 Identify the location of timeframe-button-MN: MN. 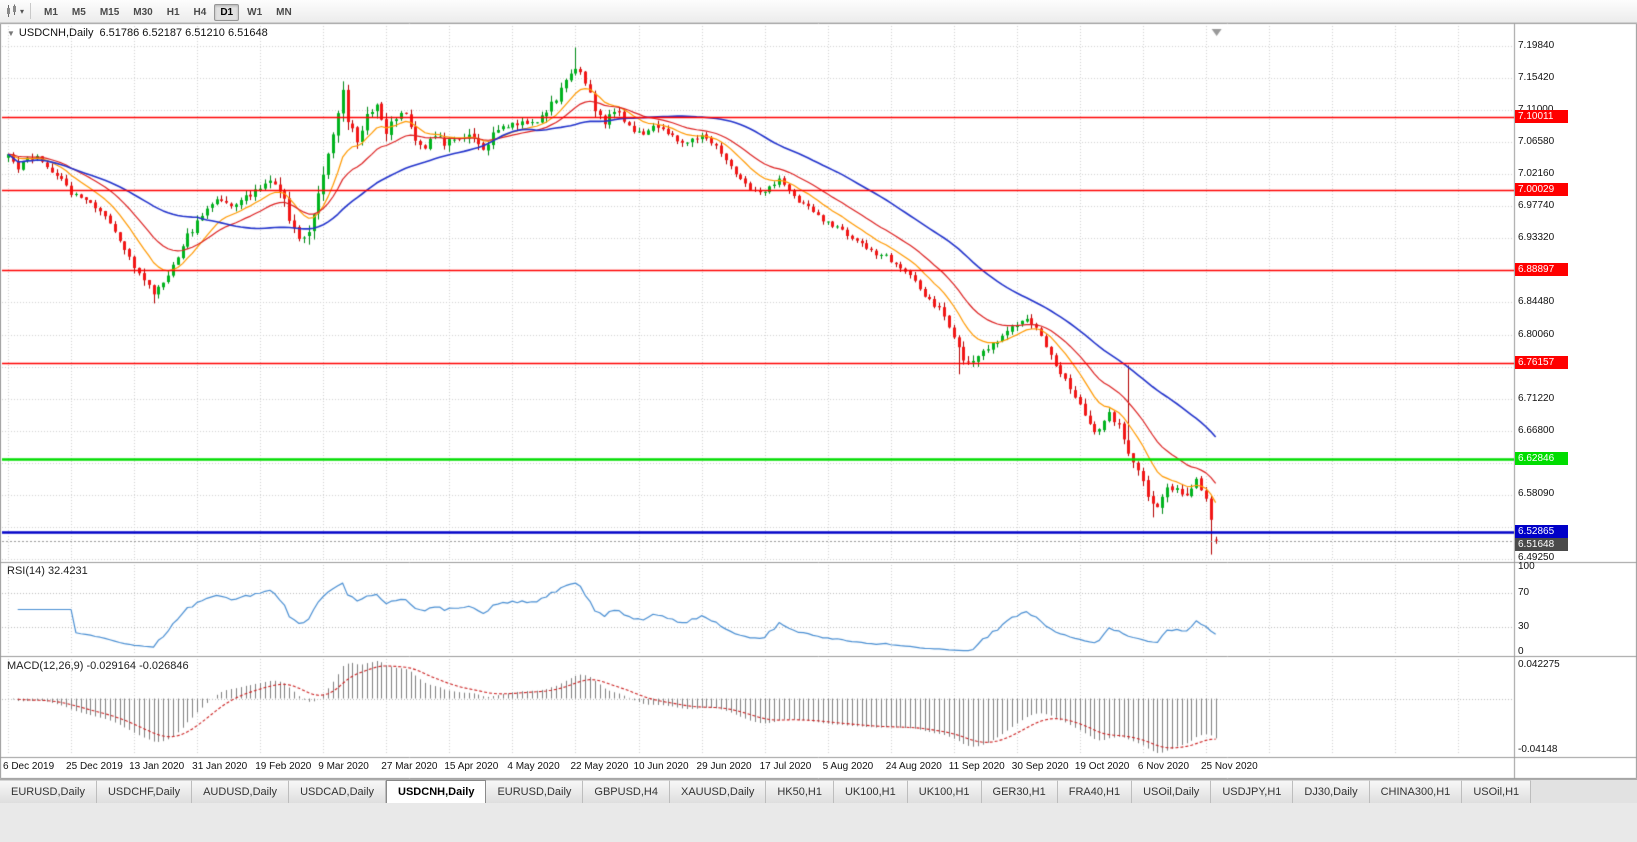
(284, 12).